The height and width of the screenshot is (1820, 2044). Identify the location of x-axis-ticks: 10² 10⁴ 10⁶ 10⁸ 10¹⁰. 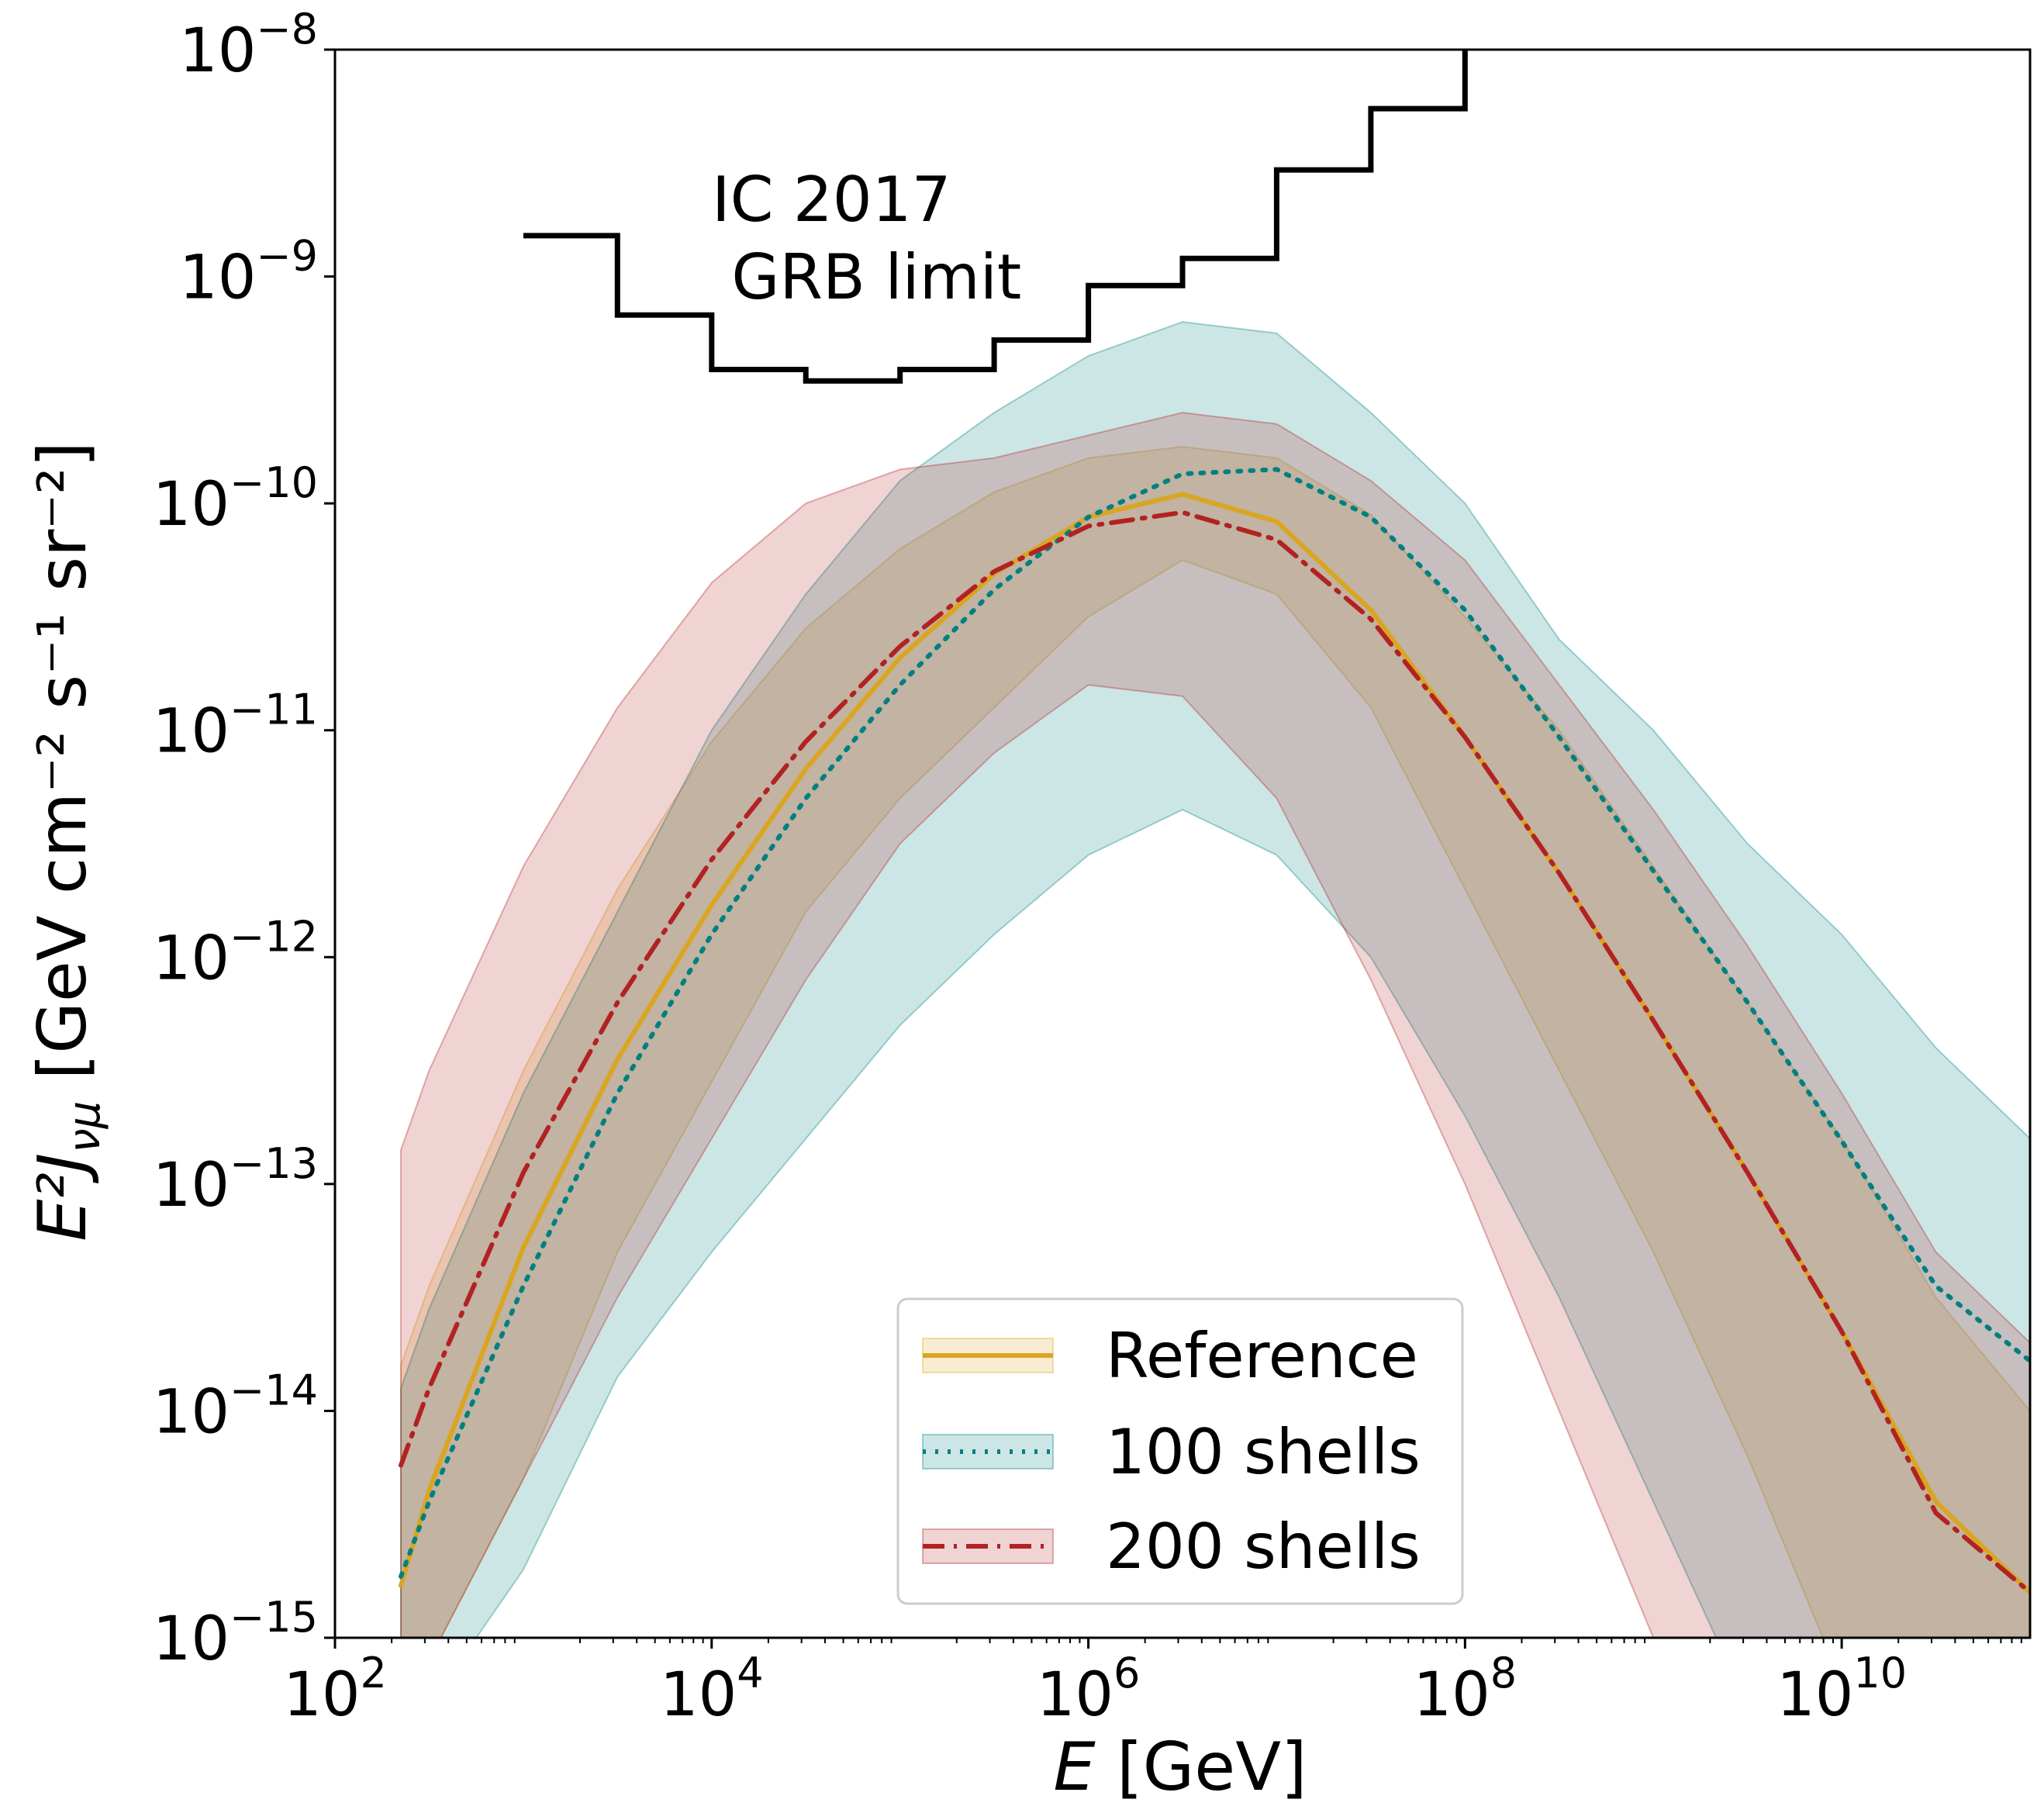
(1152, 1684).